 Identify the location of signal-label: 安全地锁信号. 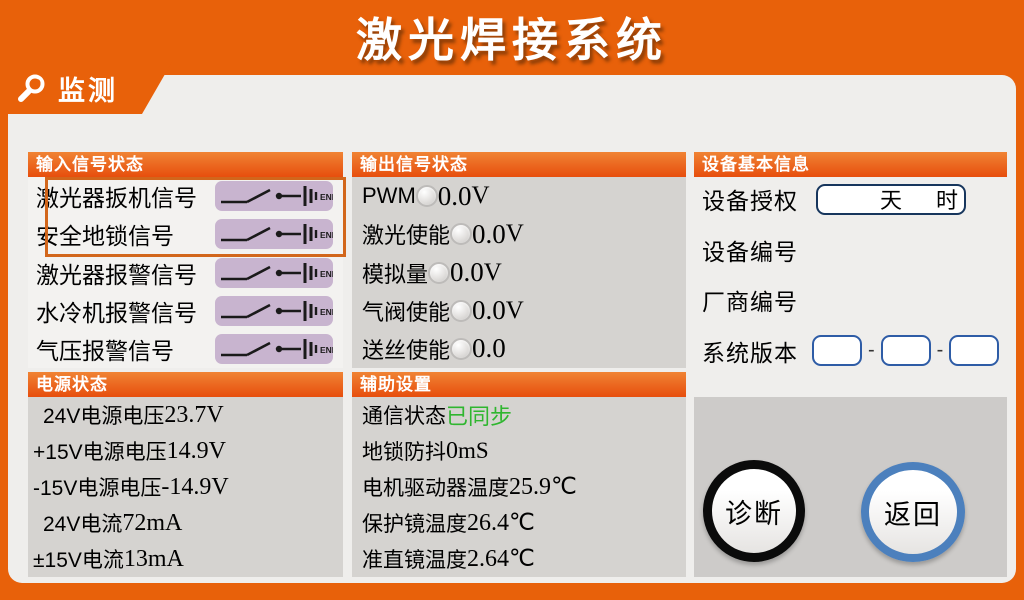
(105, 236).